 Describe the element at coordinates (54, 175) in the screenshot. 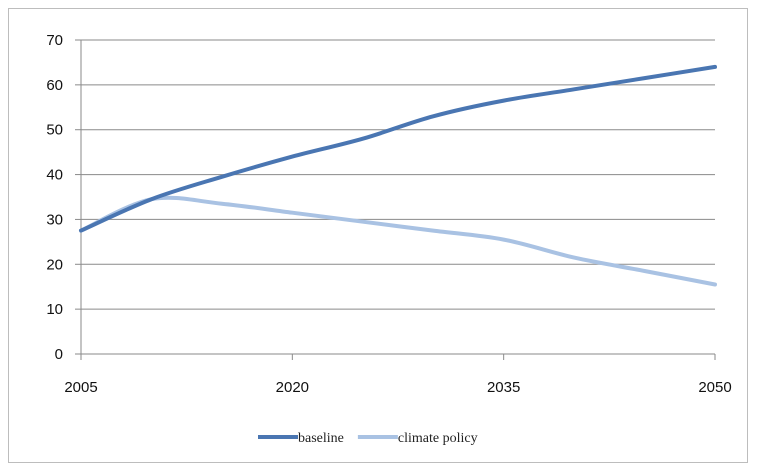

I see `y-tick-label: 40` at that location.